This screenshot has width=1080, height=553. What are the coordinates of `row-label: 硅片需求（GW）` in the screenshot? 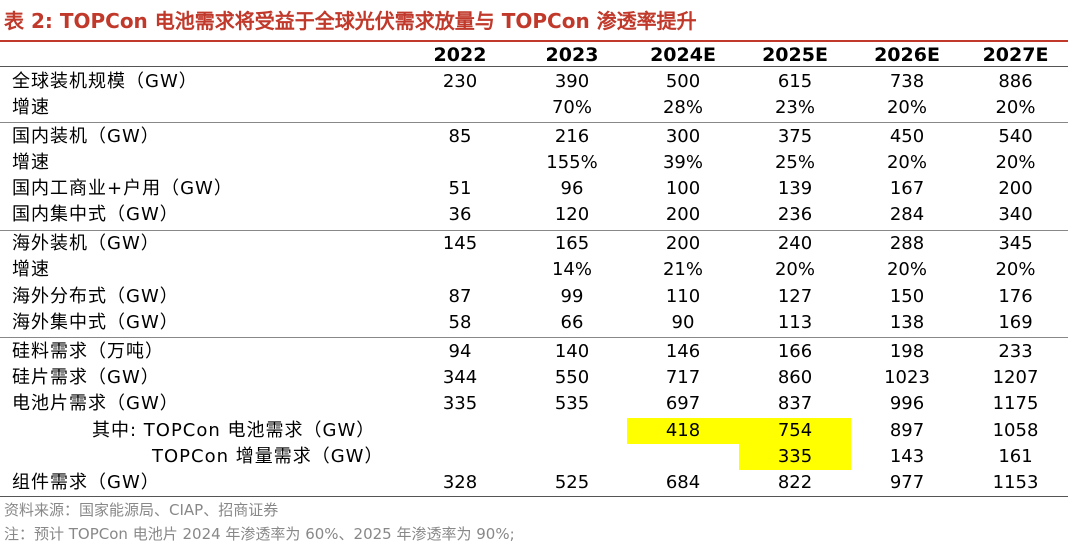 It's located at (86, 377).